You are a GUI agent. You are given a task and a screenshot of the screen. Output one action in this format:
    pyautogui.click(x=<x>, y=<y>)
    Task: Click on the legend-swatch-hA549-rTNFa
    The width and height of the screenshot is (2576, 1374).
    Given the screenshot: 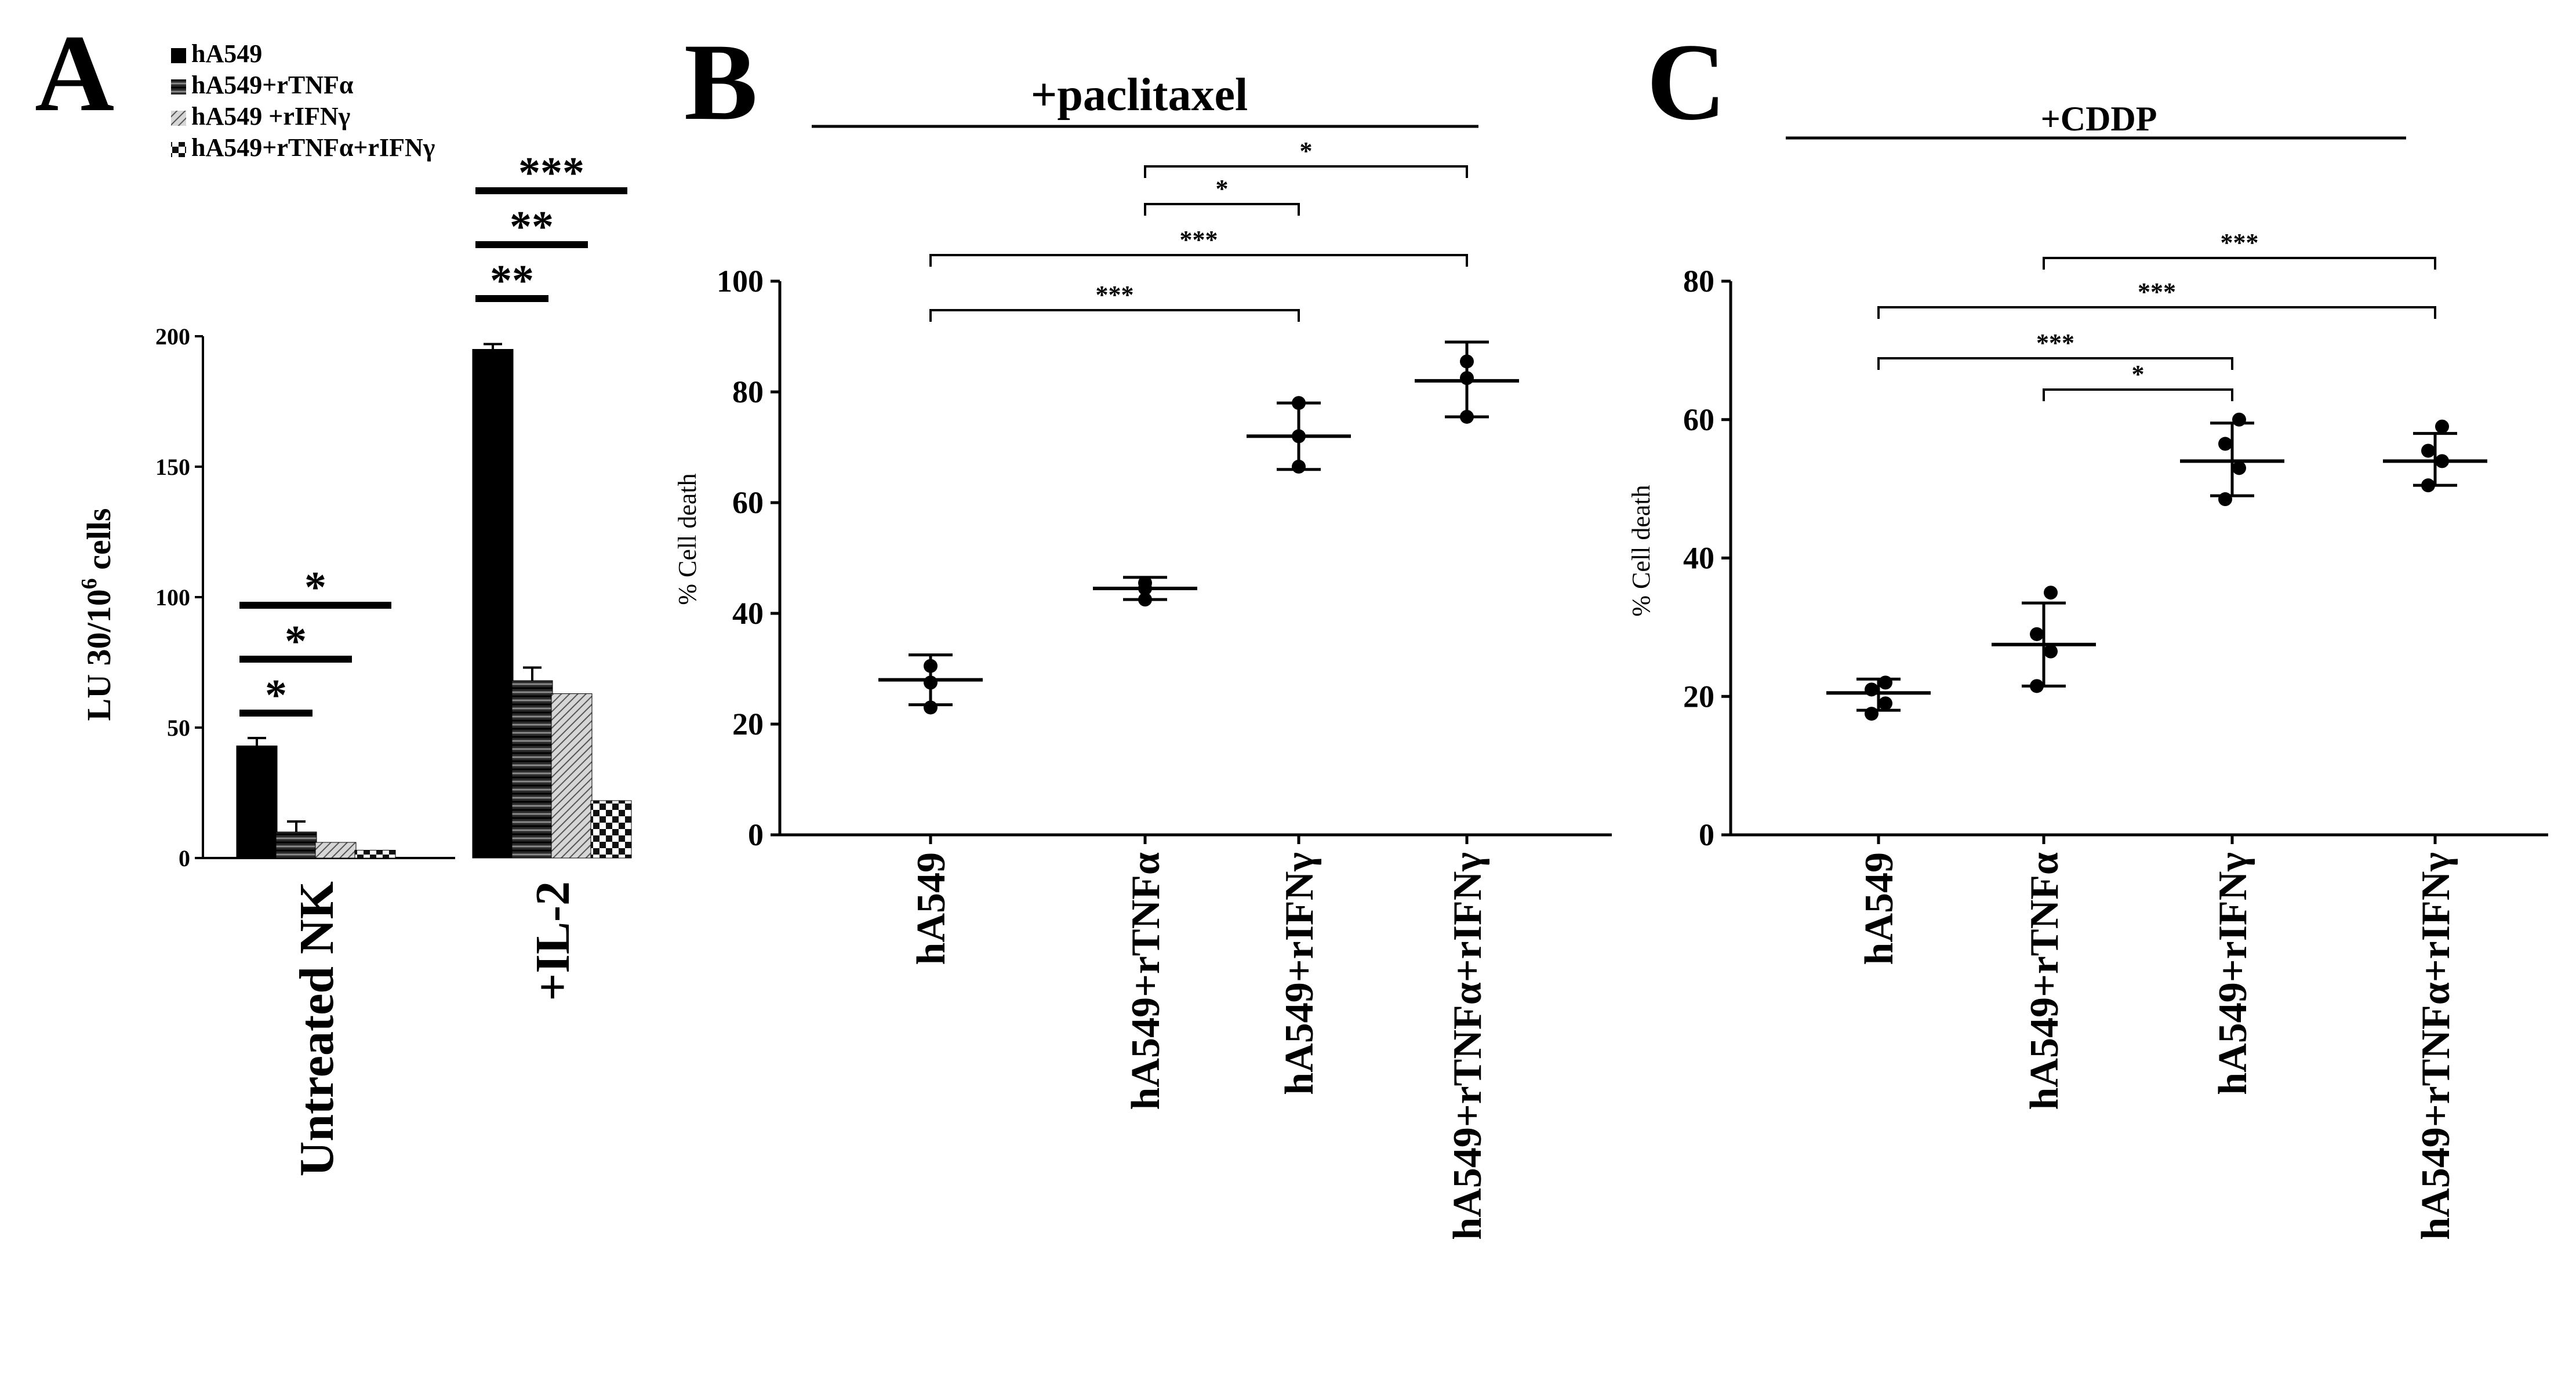 What is the action you would take?
    pyautogui.click(x=178, y=86)
    